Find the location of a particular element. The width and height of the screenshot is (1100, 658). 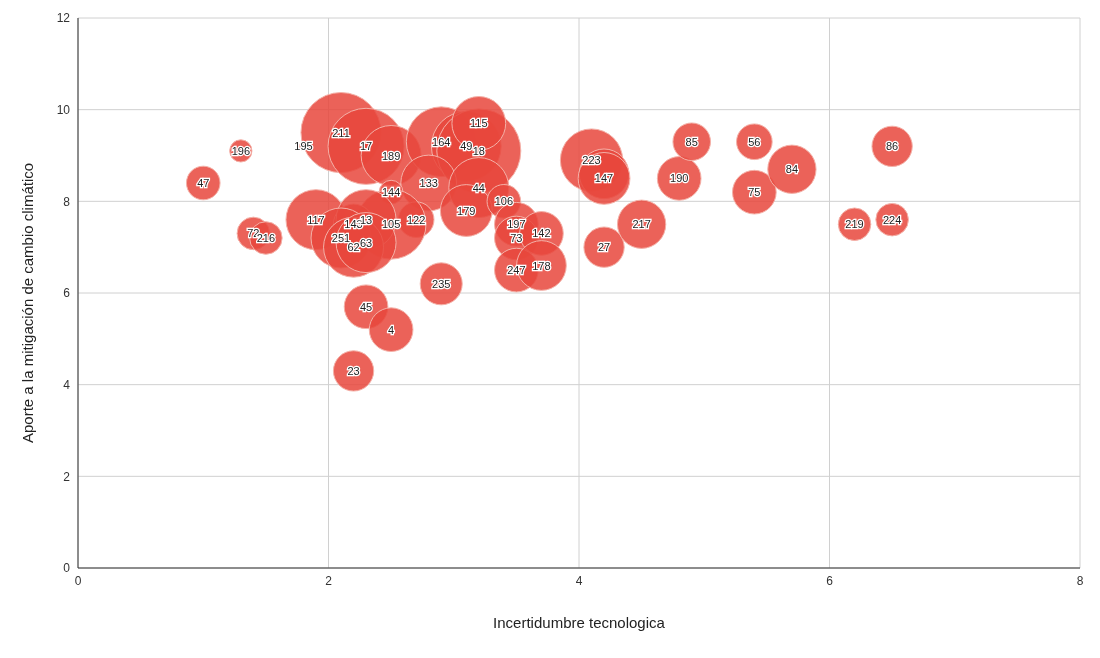

x-tick-label: 6 is located at coordinates (830, 580).